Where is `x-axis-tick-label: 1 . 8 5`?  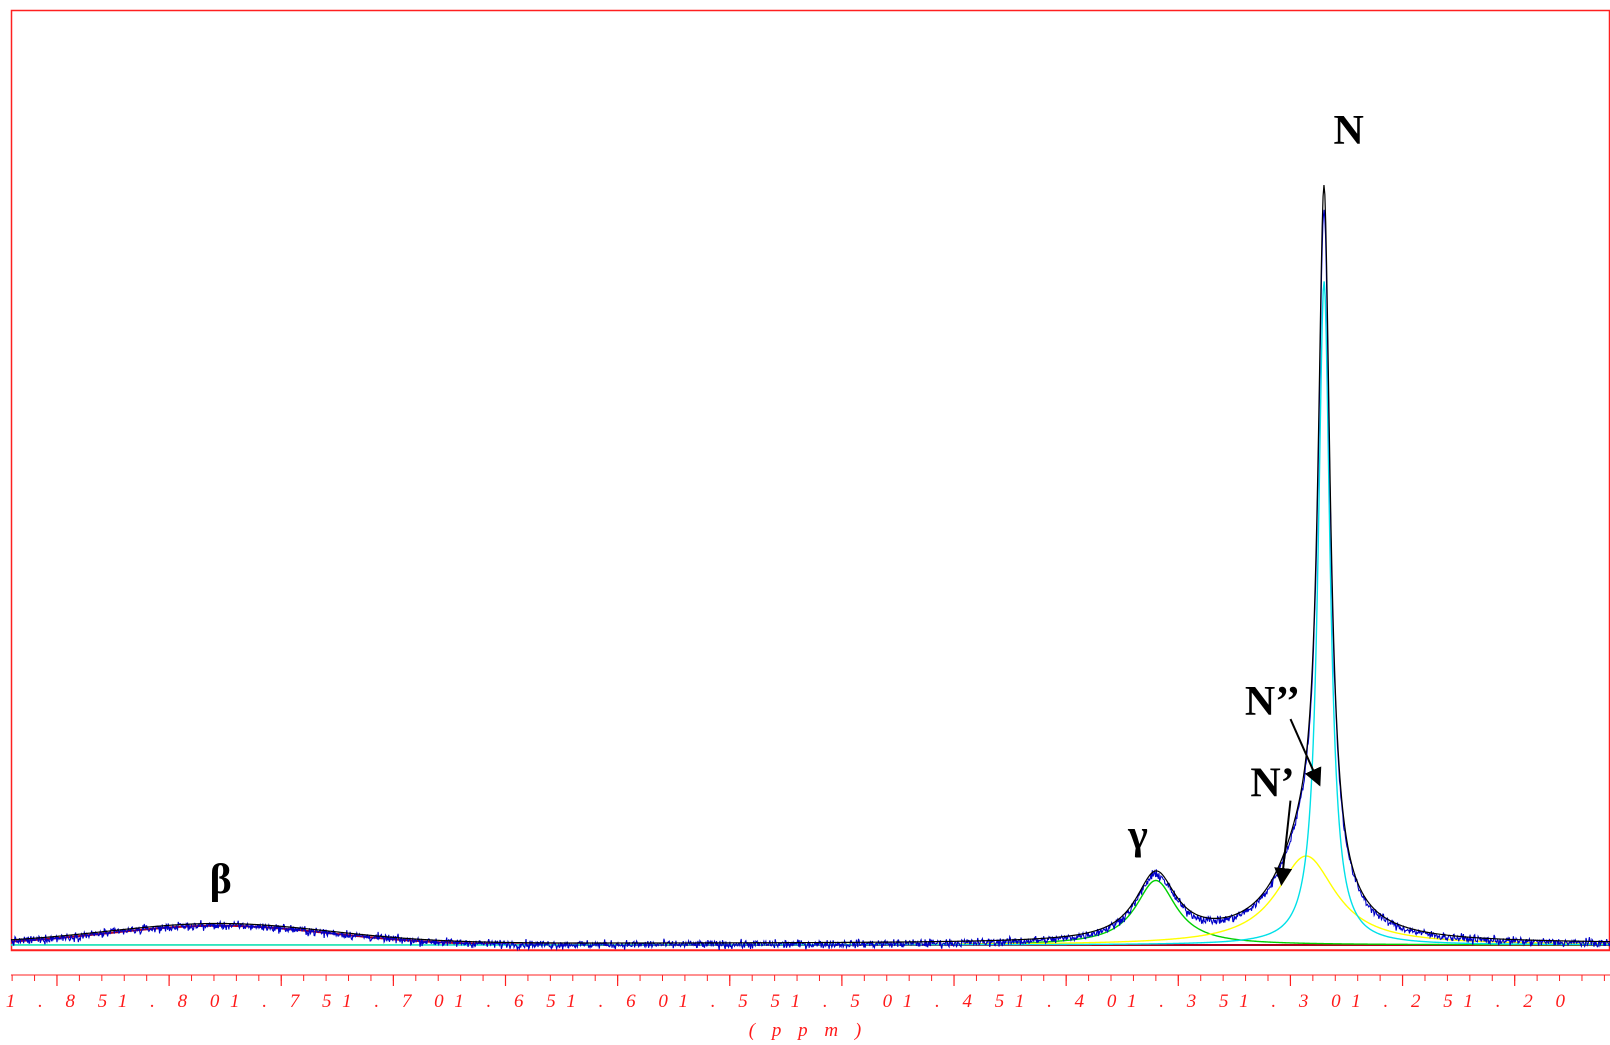 x-axis-tick-label: 1 . 8 5 is located at coordinates (61, 1001).